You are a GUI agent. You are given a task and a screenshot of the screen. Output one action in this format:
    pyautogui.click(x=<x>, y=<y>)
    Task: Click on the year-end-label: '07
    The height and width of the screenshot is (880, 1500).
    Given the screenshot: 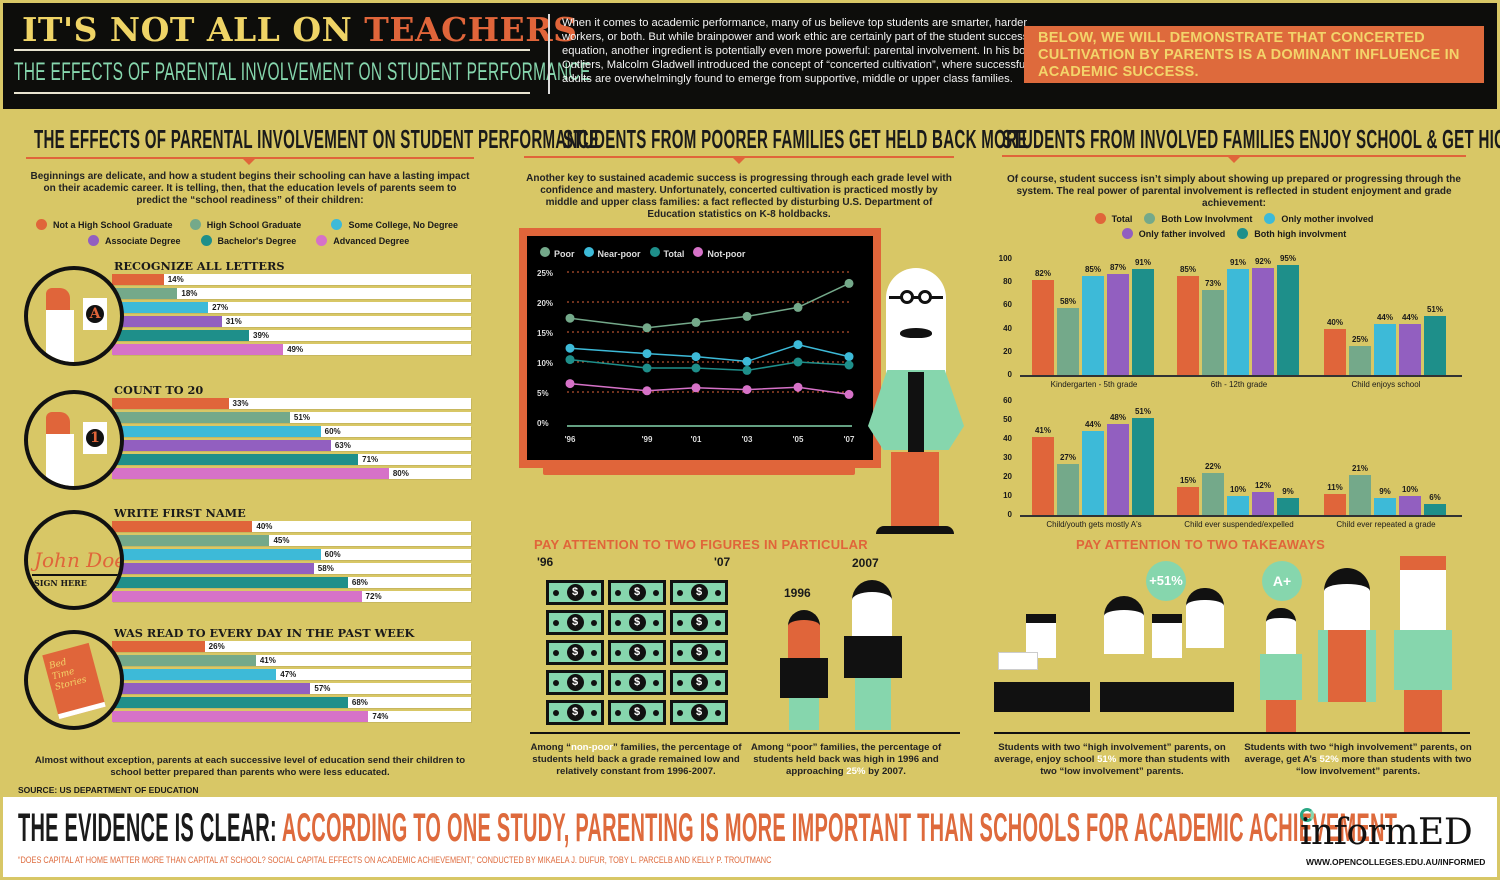 What is the action you would take?
    pyautogui.click(x=722, y=562)
    